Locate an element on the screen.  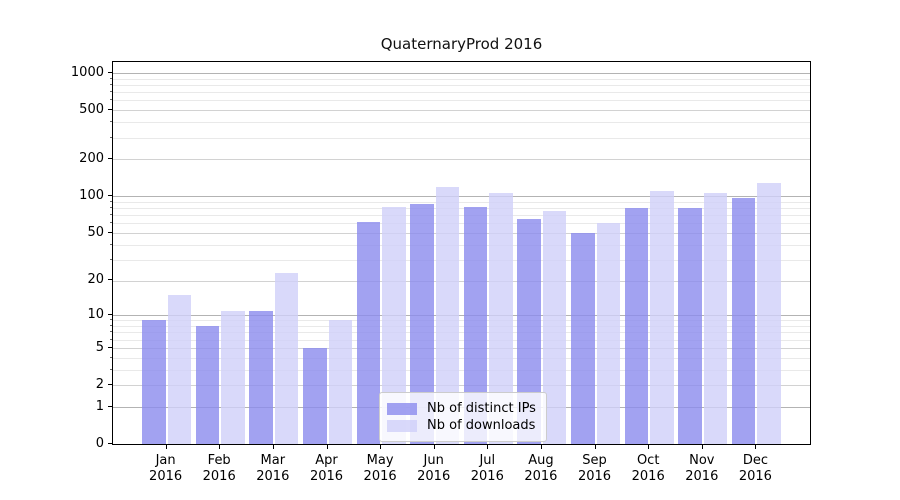
x-tick-mark-dec is located at coordinates (756, 447).